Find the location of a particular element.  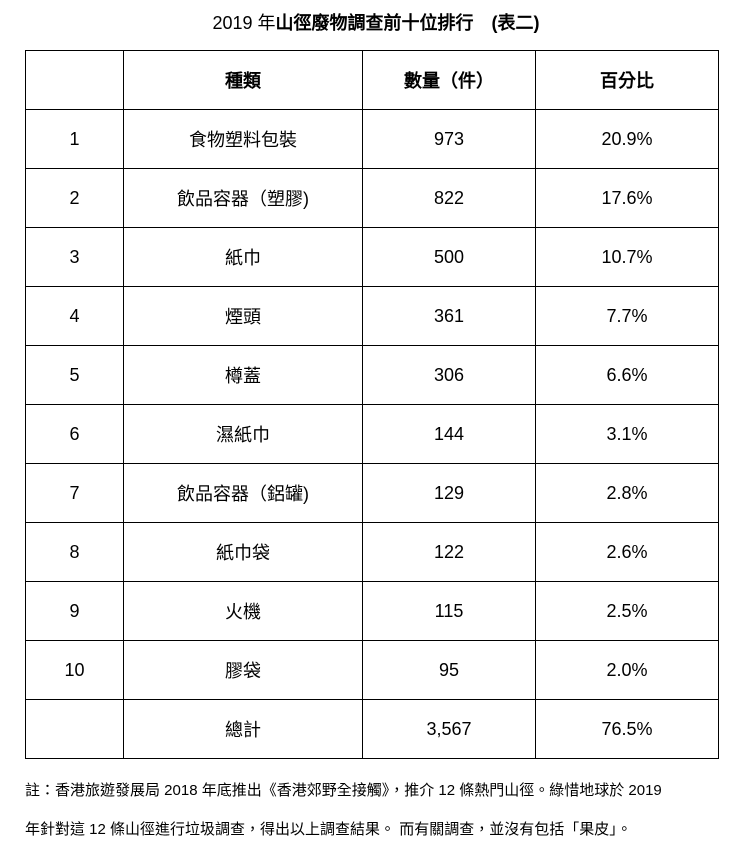

table-row: 4 煙頭 361 7.7% is located at coordinates (372, 316).